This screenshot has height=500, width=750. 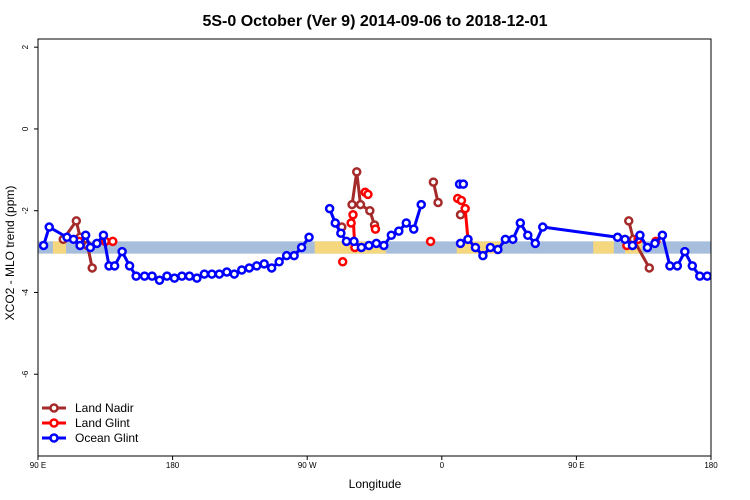 I want to click on legend-item-land-nadir: Land Nadir, so click(x=88, y=408).